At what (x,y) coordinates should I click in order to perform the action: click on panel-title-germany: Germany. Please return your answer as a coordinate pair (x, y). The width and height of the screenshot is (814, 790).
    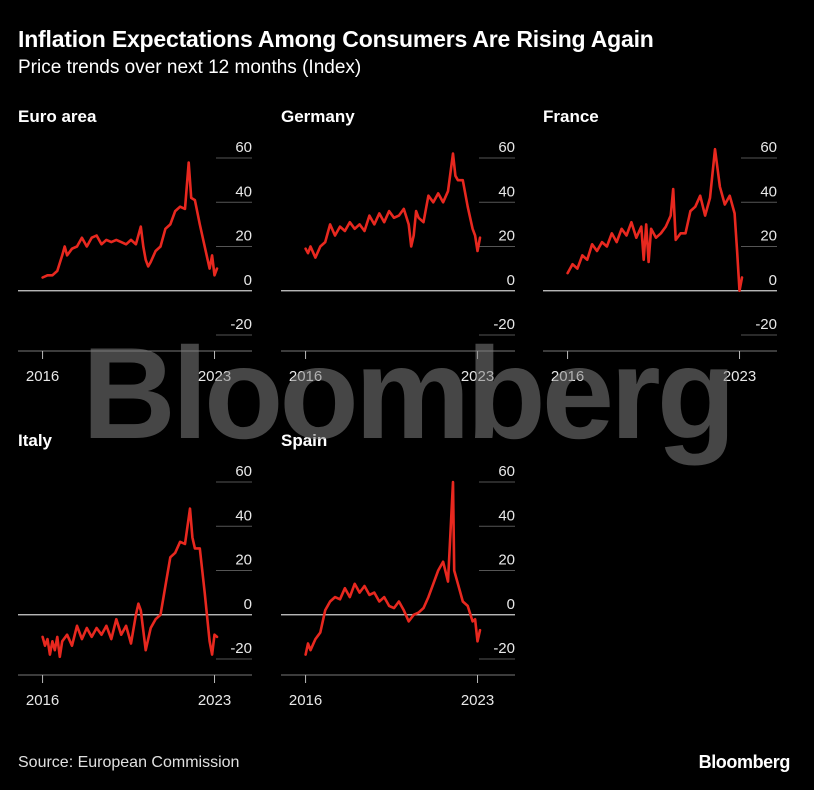
    Looking at the image, I should click on (318, 116).